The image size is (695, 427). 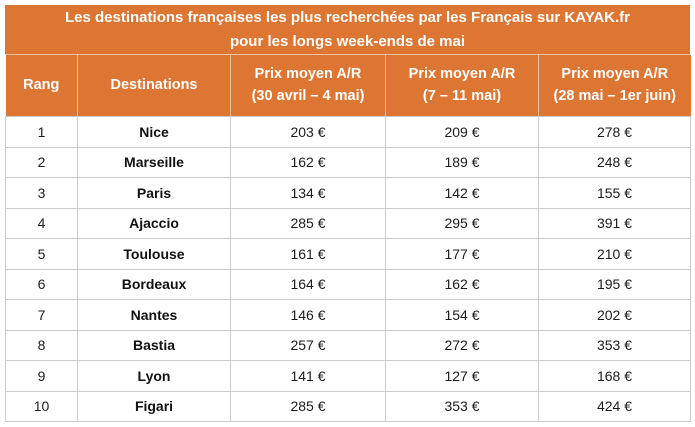 I want to click on cell-rang: 9, so click(x=41, y=376).